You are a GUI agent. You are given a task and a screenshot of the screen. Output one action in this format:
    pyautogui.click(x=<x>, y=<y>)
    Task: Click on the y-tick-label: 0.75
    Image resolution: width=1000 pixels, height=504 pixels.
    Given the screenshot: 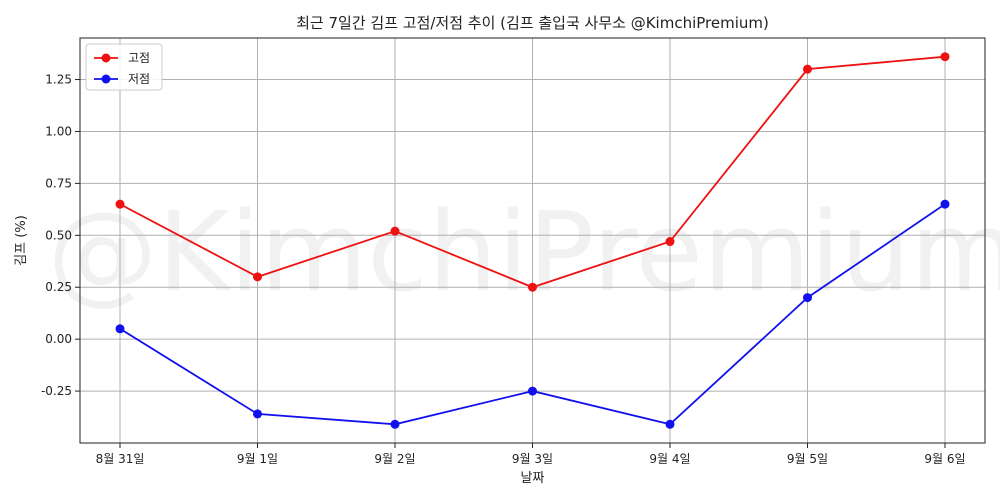 What is the action you would take?
    pyautogui.click(x=58, y=183)
    